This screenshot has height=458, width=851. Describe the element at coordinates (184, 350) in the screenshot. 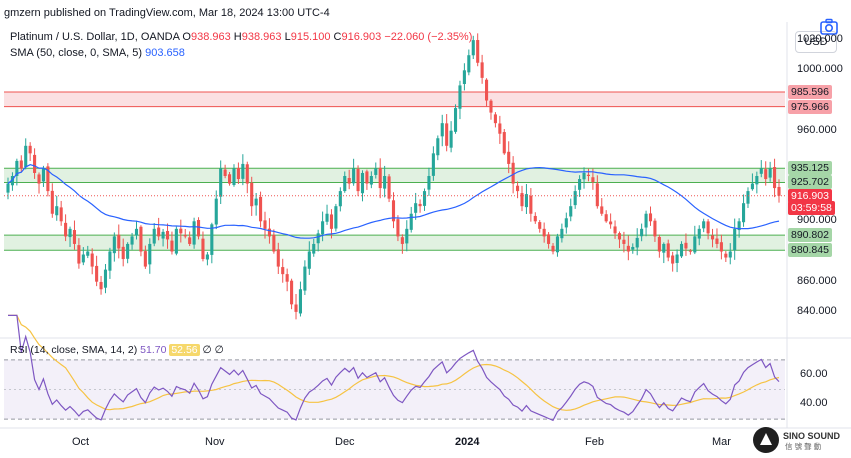

I see `rsi-sma-value: 52.56` at that location.